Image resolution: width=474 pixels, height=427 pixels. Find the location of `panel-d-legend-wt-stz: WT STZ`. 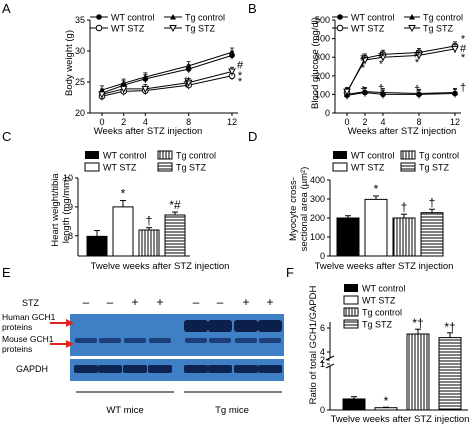

panel-d-legend-wt-stz: WT STZ is located at coordinates (368, 168).